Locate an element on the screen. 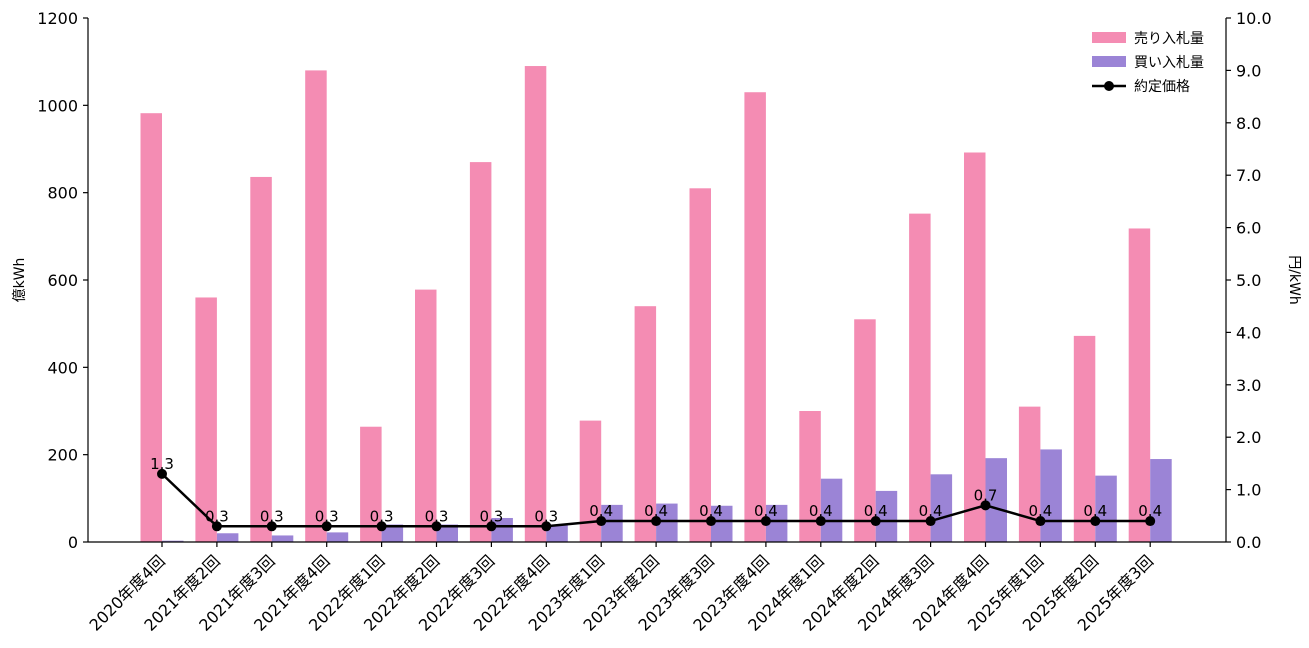  legend-label-price: 約定価格 is located at coordinates (1162, 87).